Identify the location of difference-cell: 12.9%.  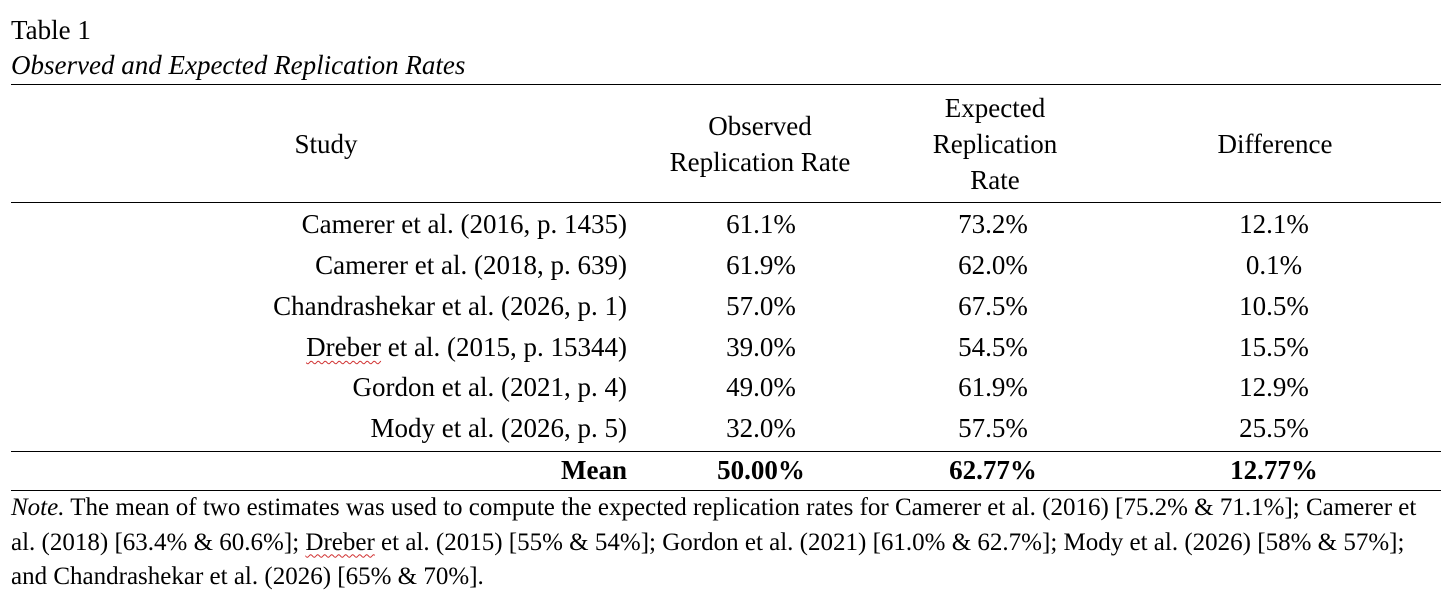
(1274, 387).